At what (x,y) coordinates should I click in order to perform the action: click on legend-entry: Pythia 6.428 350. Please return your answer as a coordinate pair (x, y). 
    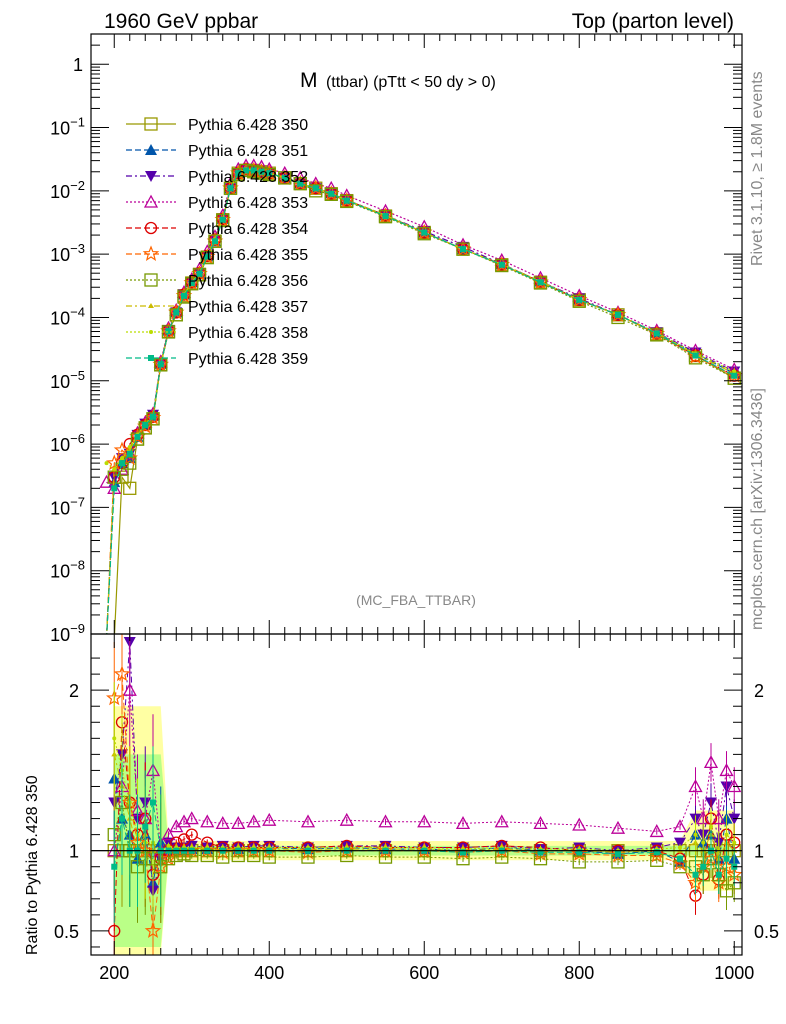
    Looking at the image, I should click on (217, 125).